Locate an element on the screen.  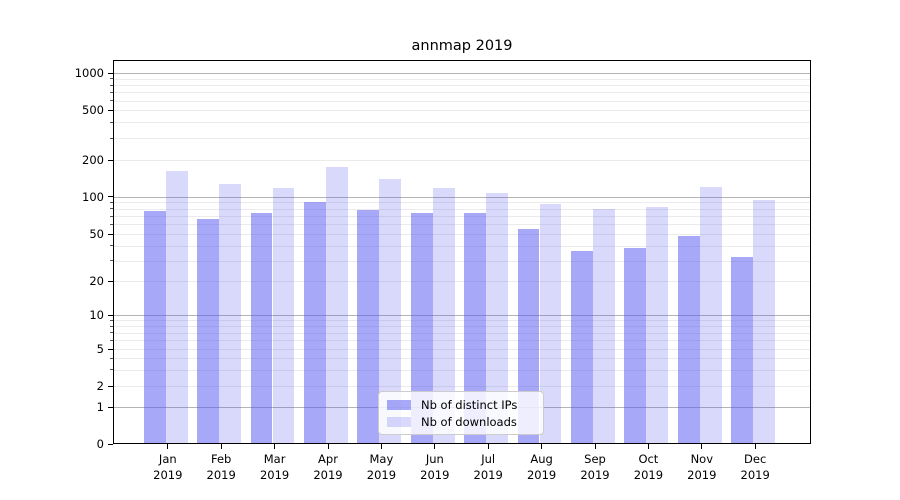
legend-swatch-distinct-ips is located at coordinates (399, 404).